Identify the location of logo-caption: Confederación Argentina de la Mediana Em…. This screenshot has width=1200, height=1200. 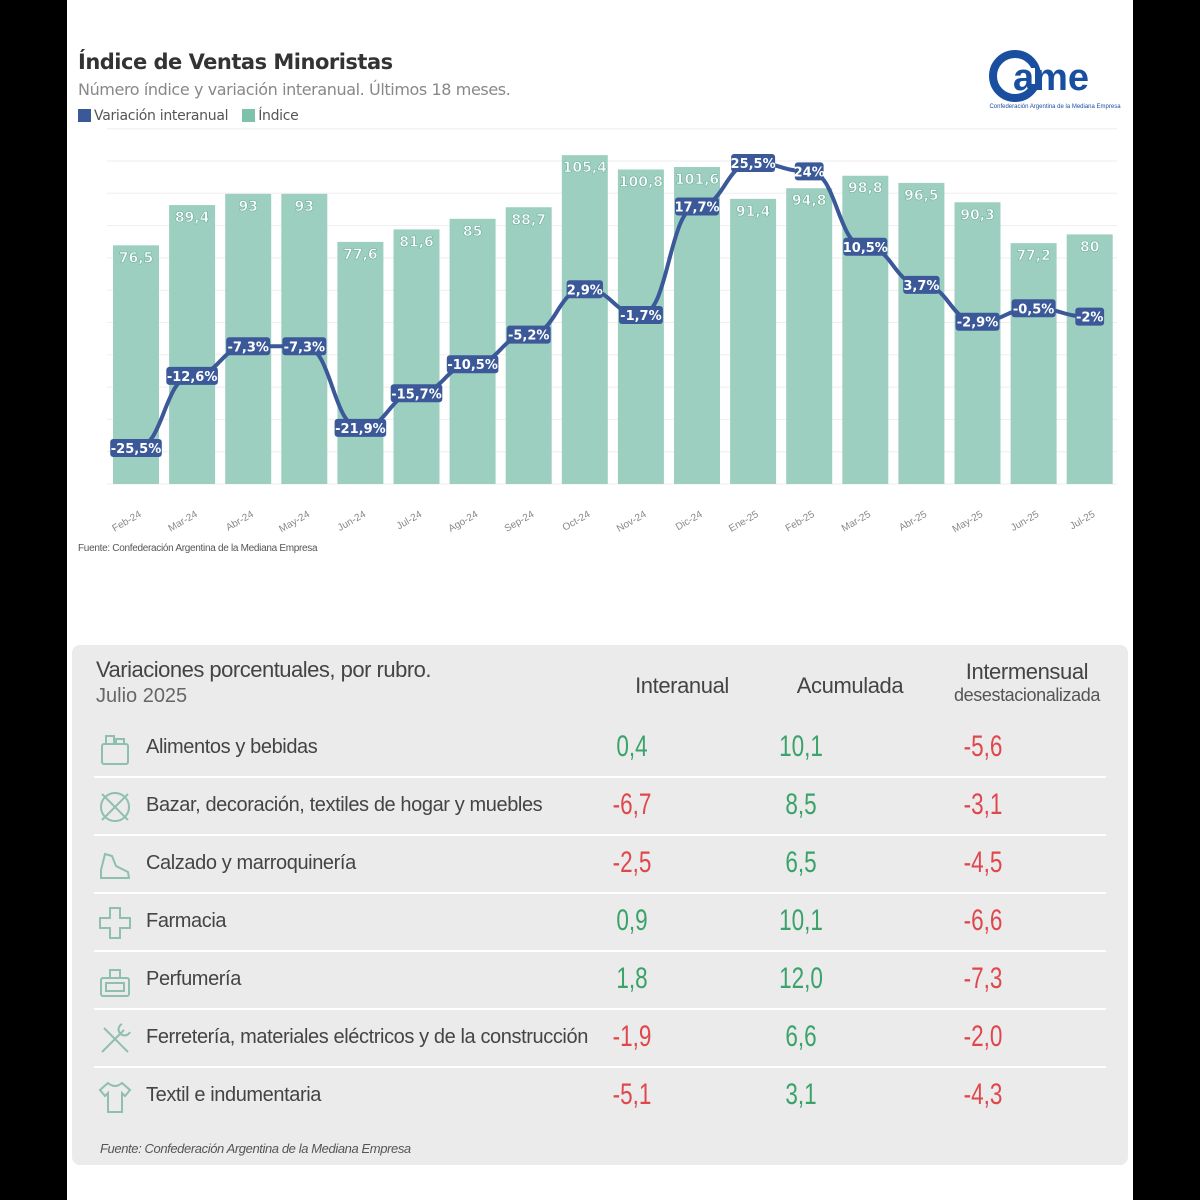
(1055, 107).